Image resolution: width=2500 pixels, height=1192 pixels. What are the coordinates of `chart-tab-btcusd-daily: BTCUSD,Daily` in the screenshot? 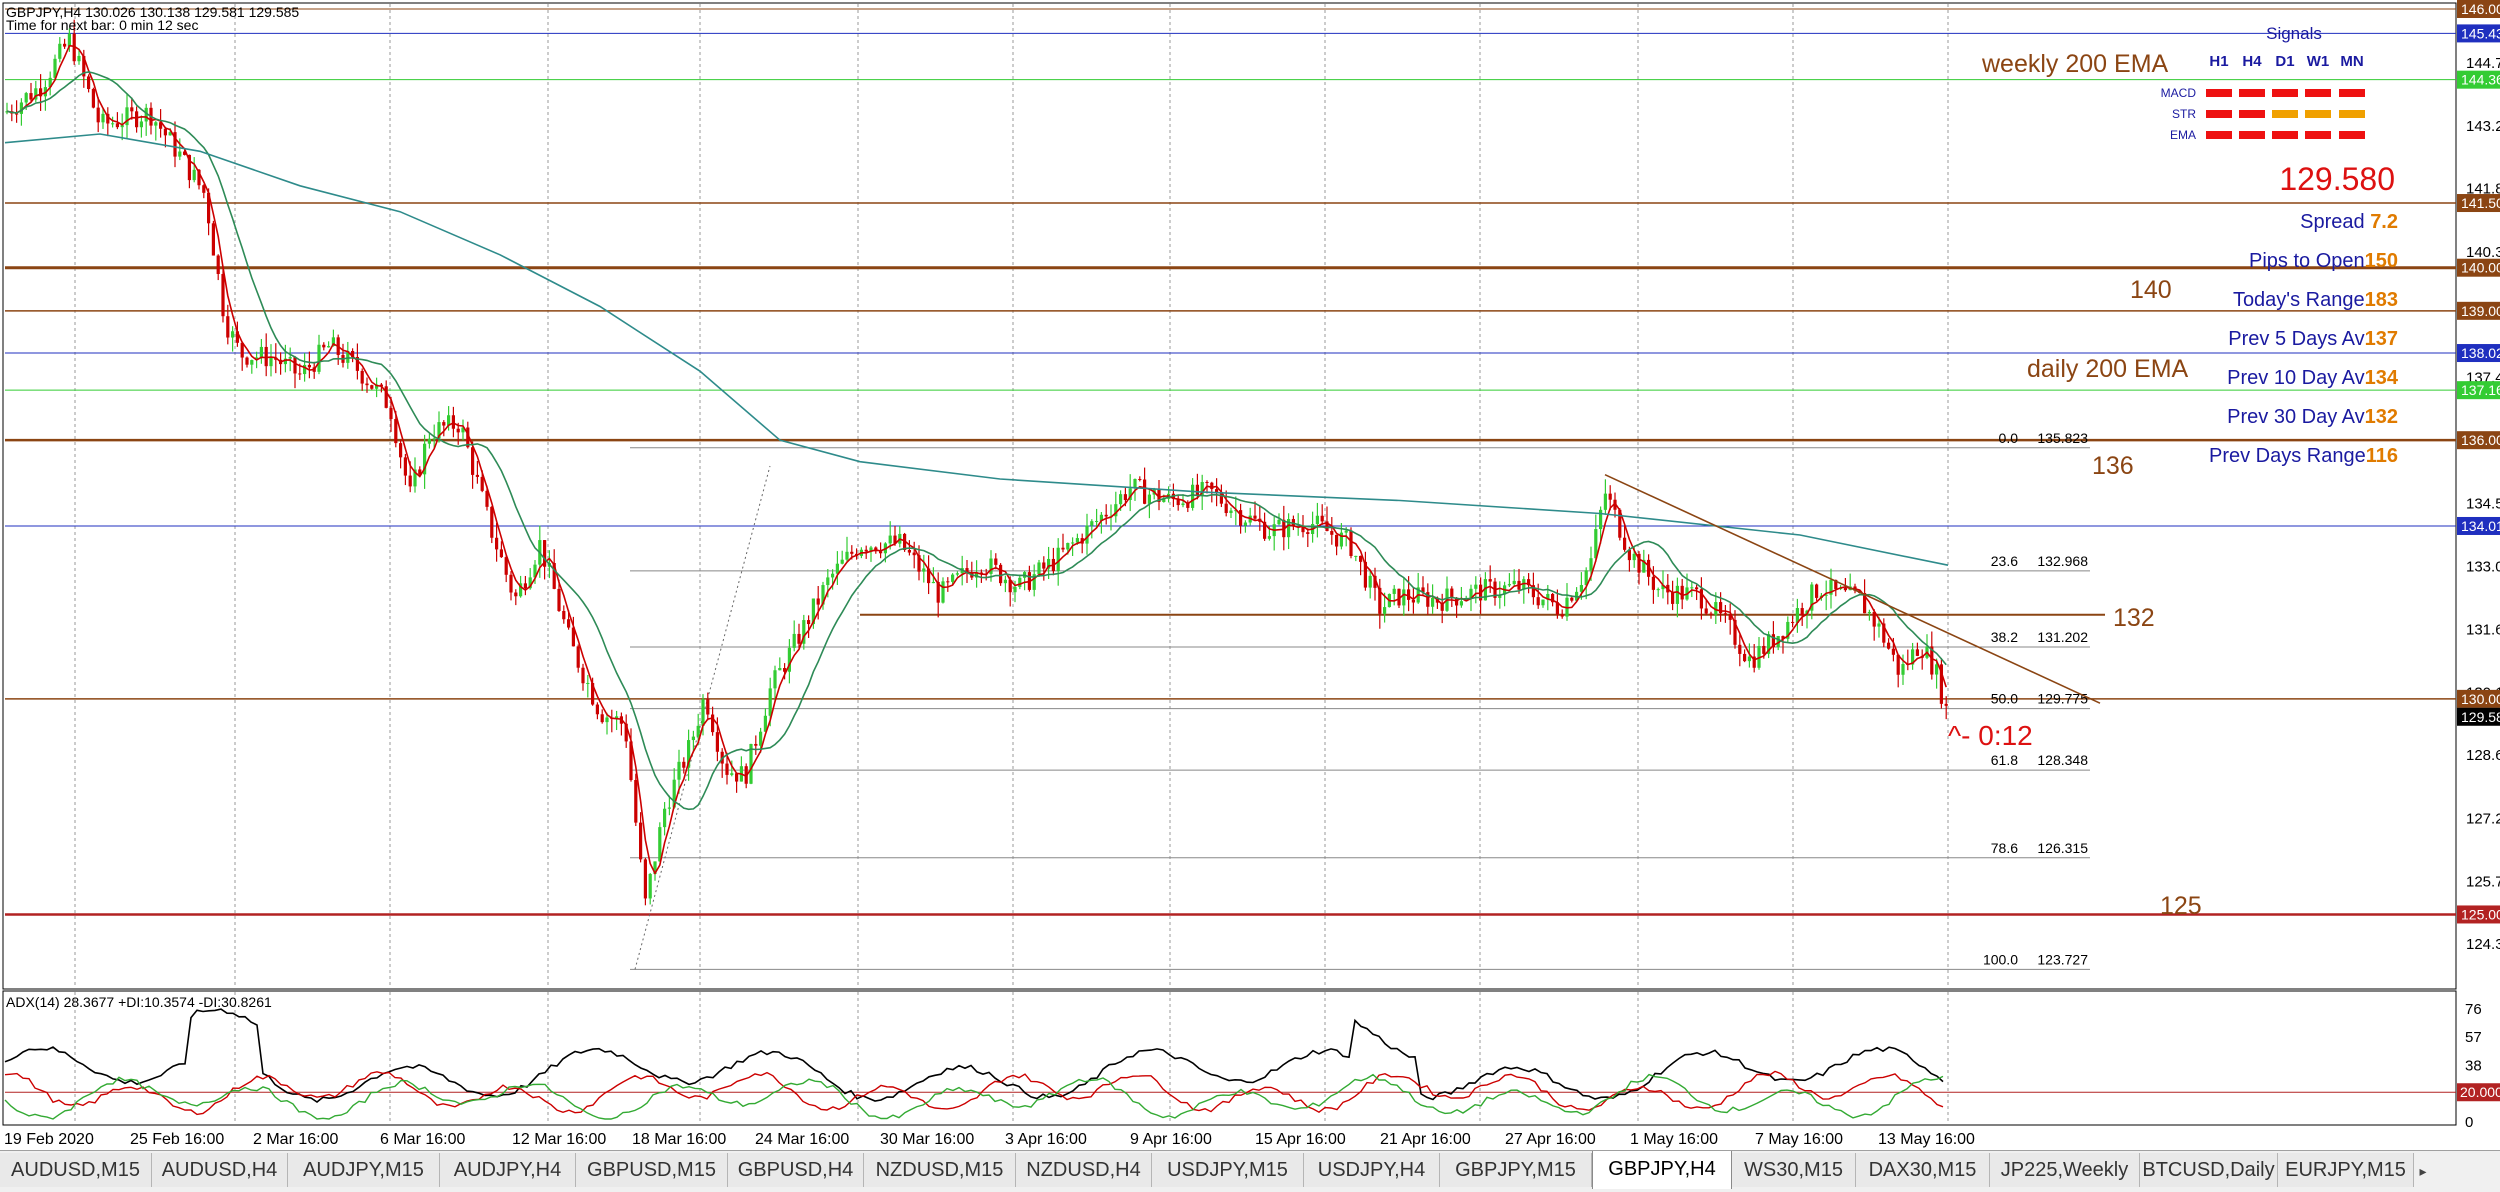 It's located at (2209, 1170).